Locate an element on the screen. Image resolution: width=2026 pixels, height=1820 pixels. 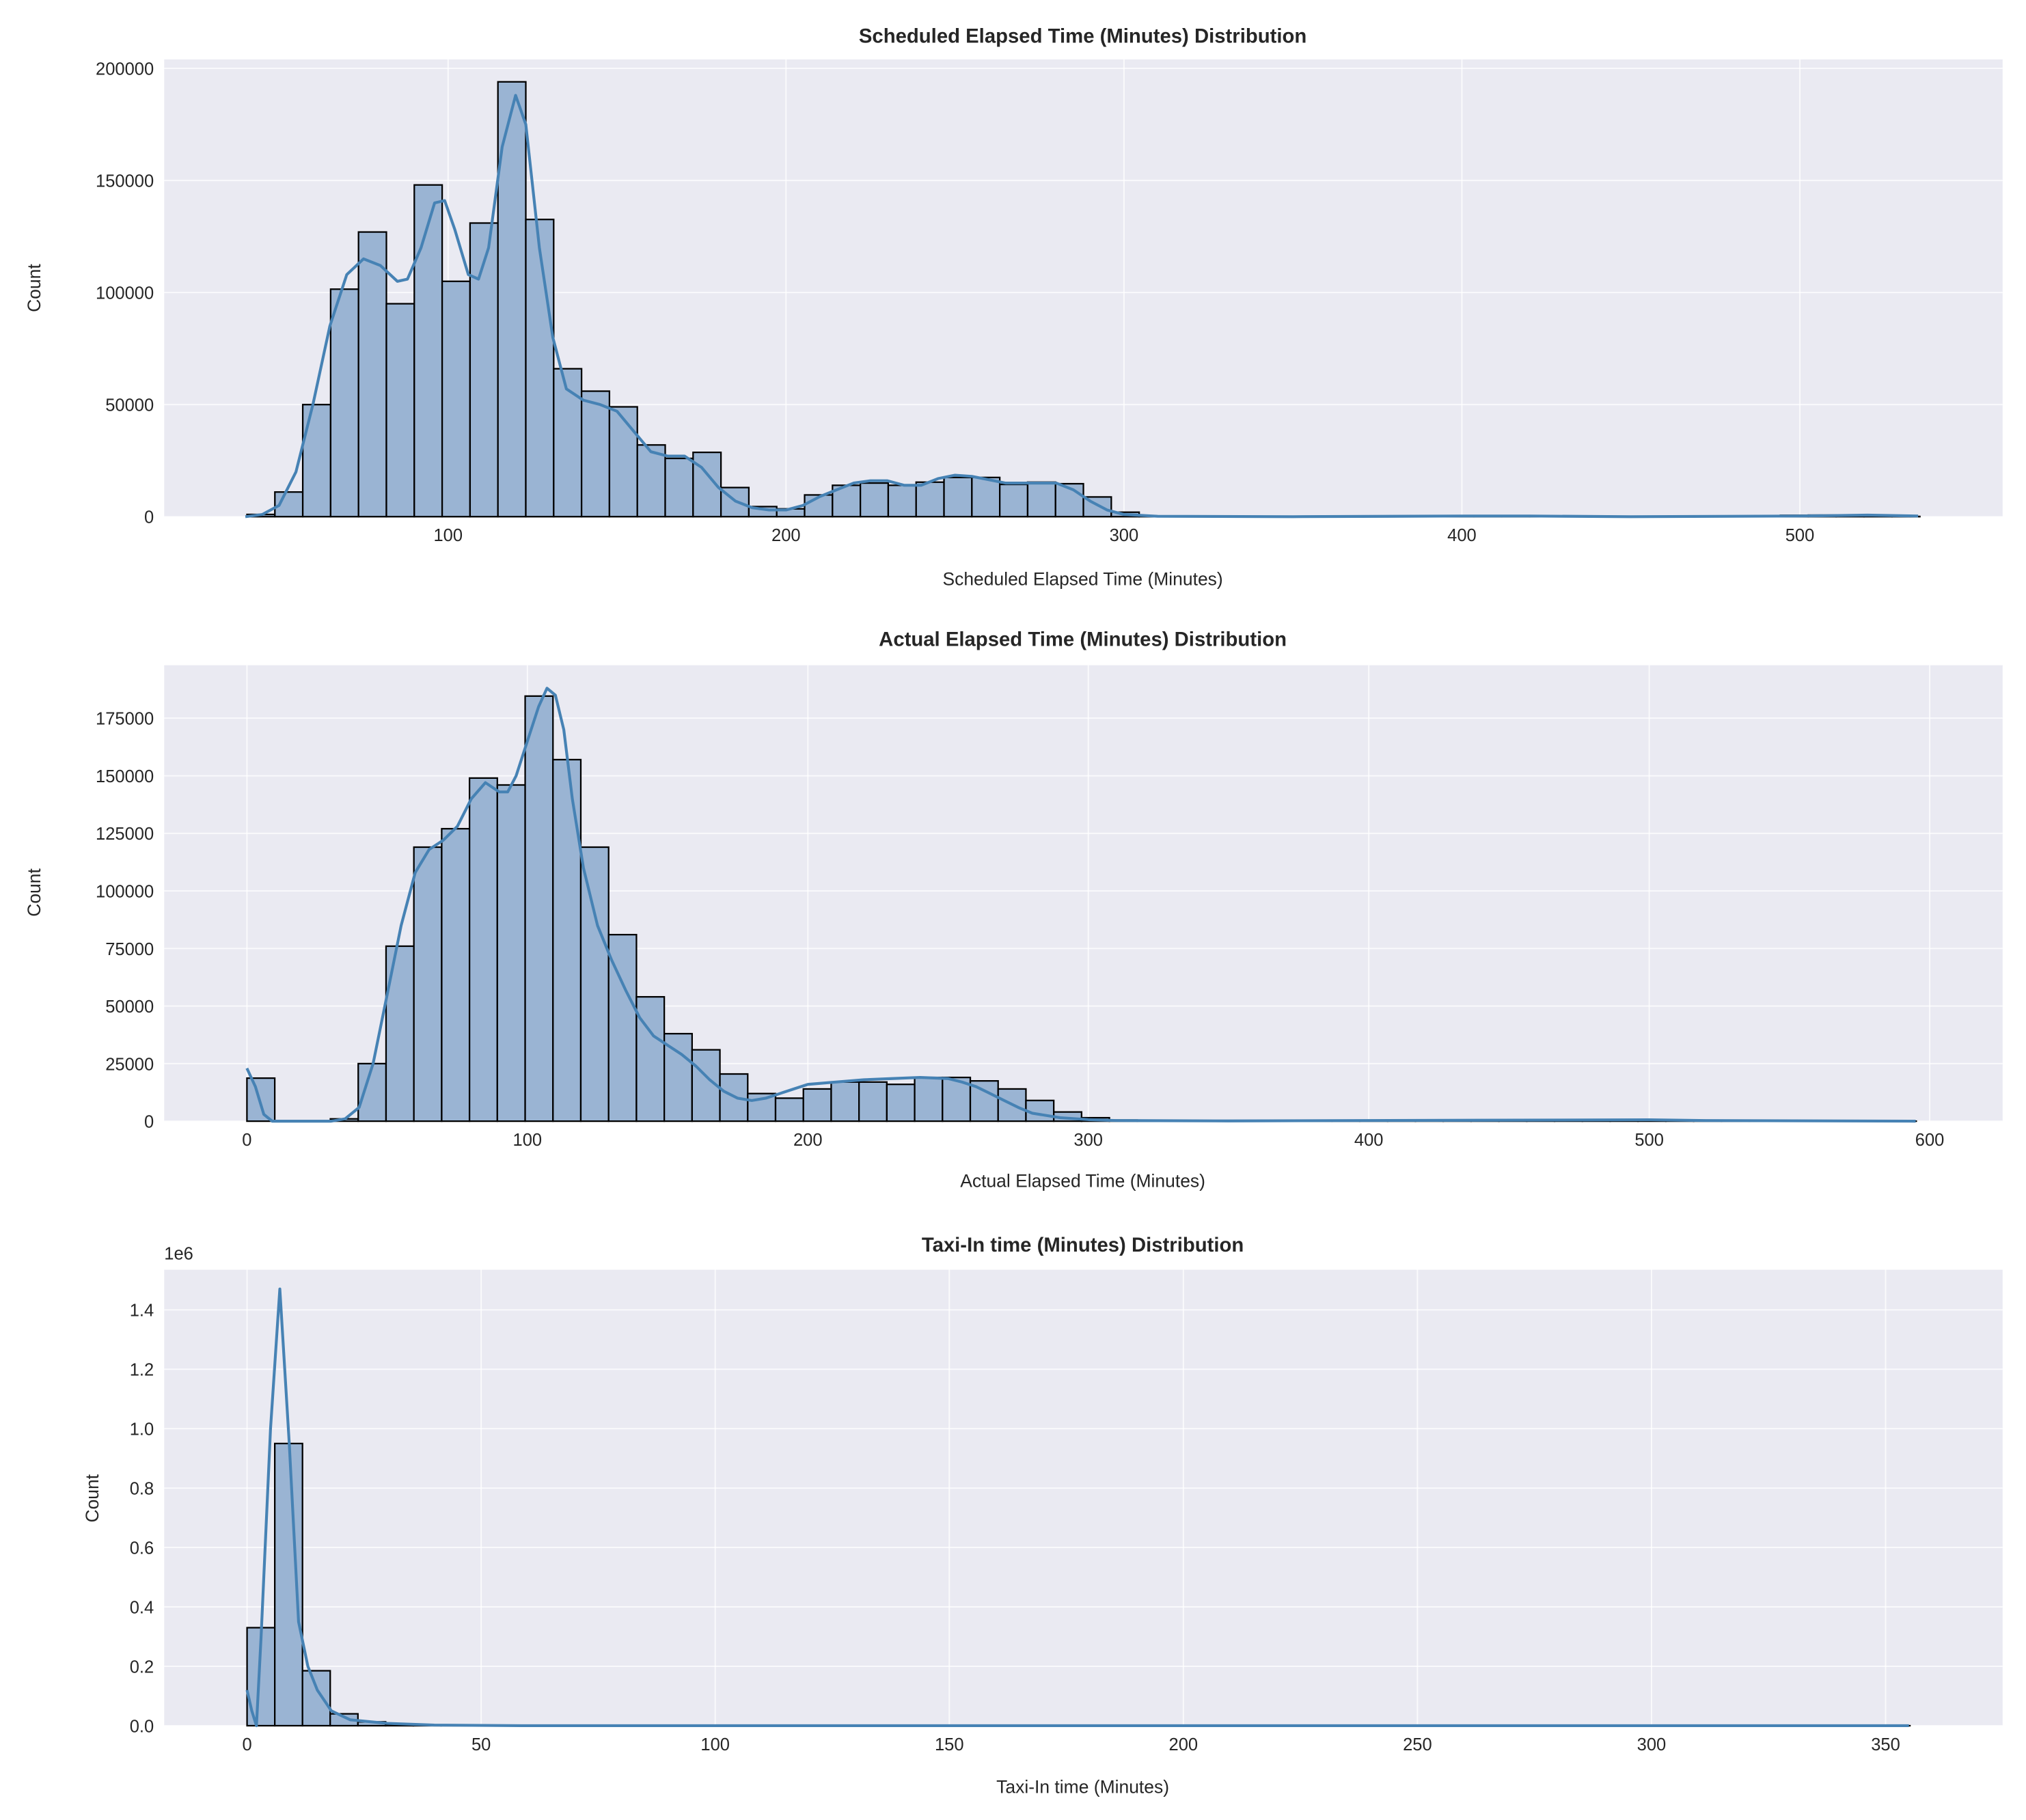
y-tick-label: 75000 is located at coordinates (129, 949).